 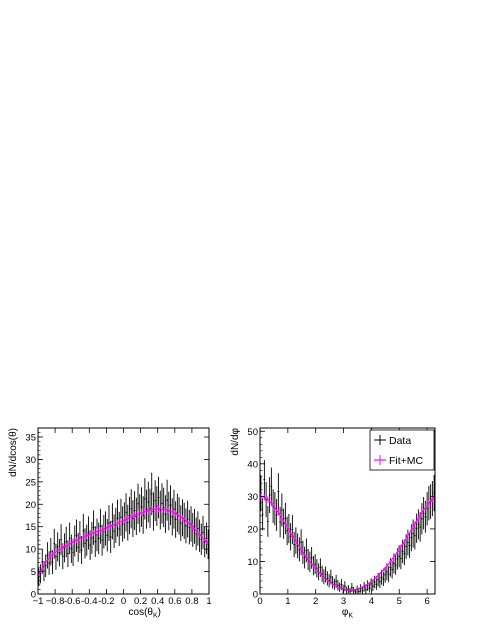 I want to click on fit-curve-phi, so click(x=347, y=543).